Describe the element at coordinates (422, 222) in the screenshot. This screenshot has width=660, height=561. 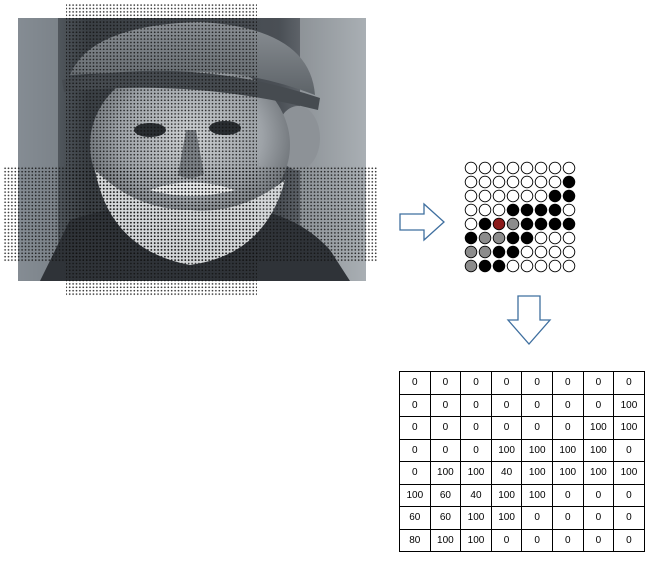
I see `right-arrow-icon` at that location.